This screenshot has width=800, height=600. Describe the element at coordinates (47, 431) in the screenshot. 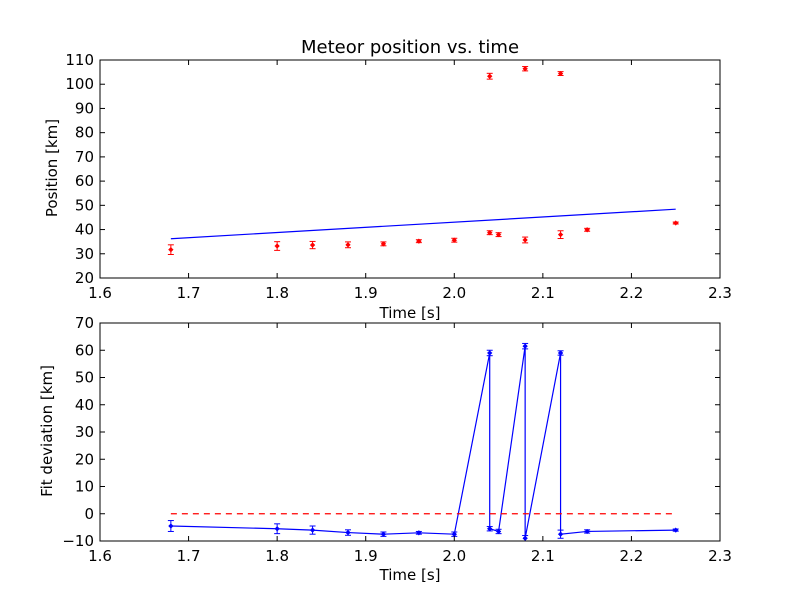

I see `y-axis-label: Fit deviation [km]` at that location.